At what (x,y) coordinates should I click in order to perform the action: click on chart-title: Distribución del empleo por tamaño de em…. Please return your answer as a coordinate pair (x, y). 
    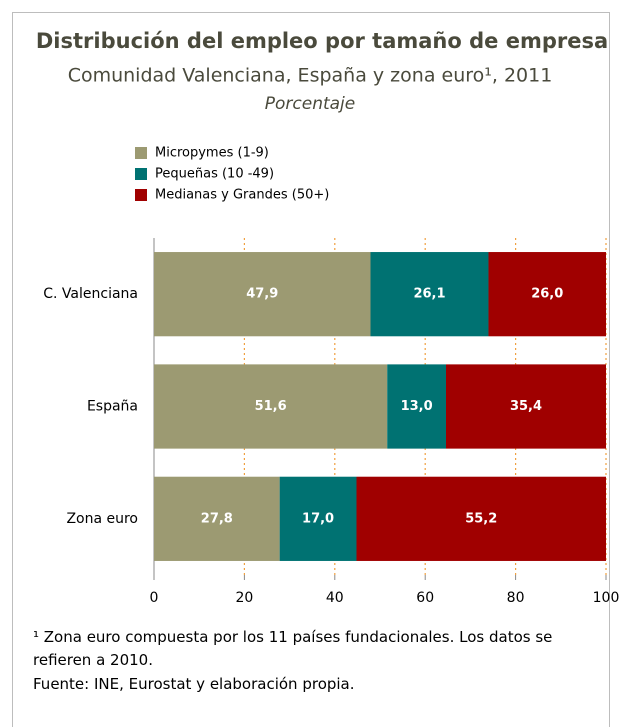
    Looking at the image, I should click on (322, 41).